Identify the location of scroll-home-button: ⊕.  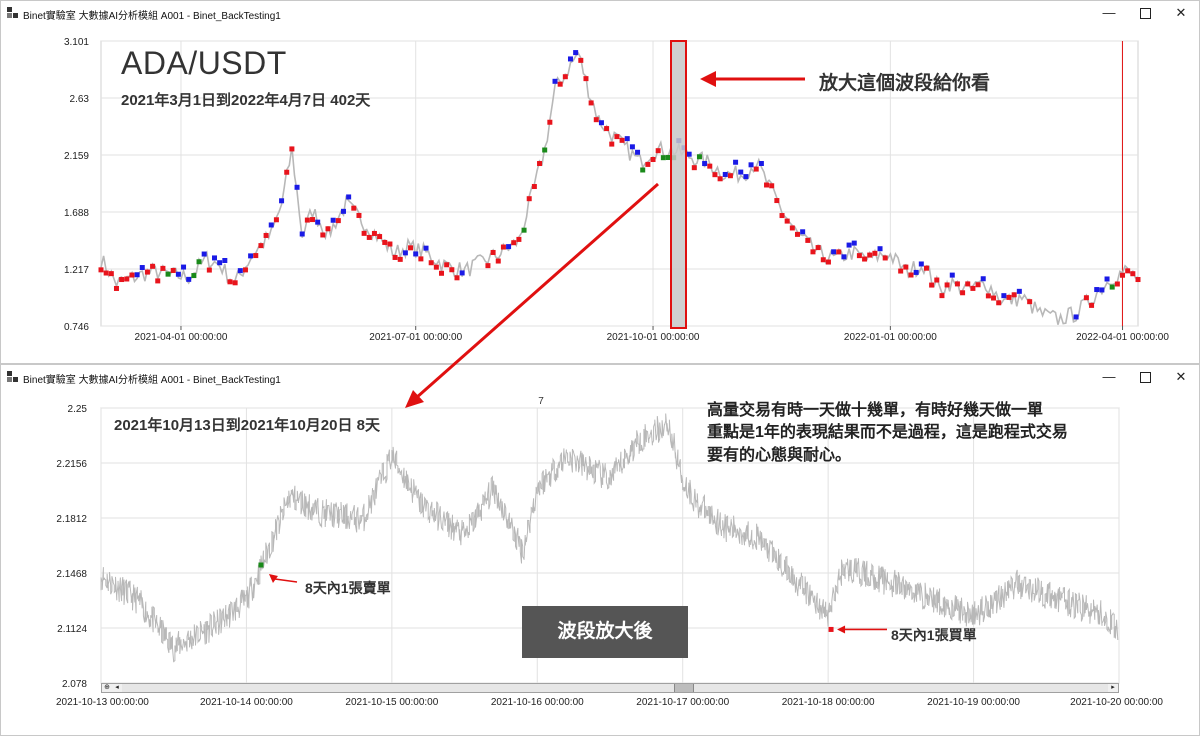
(107, 688).